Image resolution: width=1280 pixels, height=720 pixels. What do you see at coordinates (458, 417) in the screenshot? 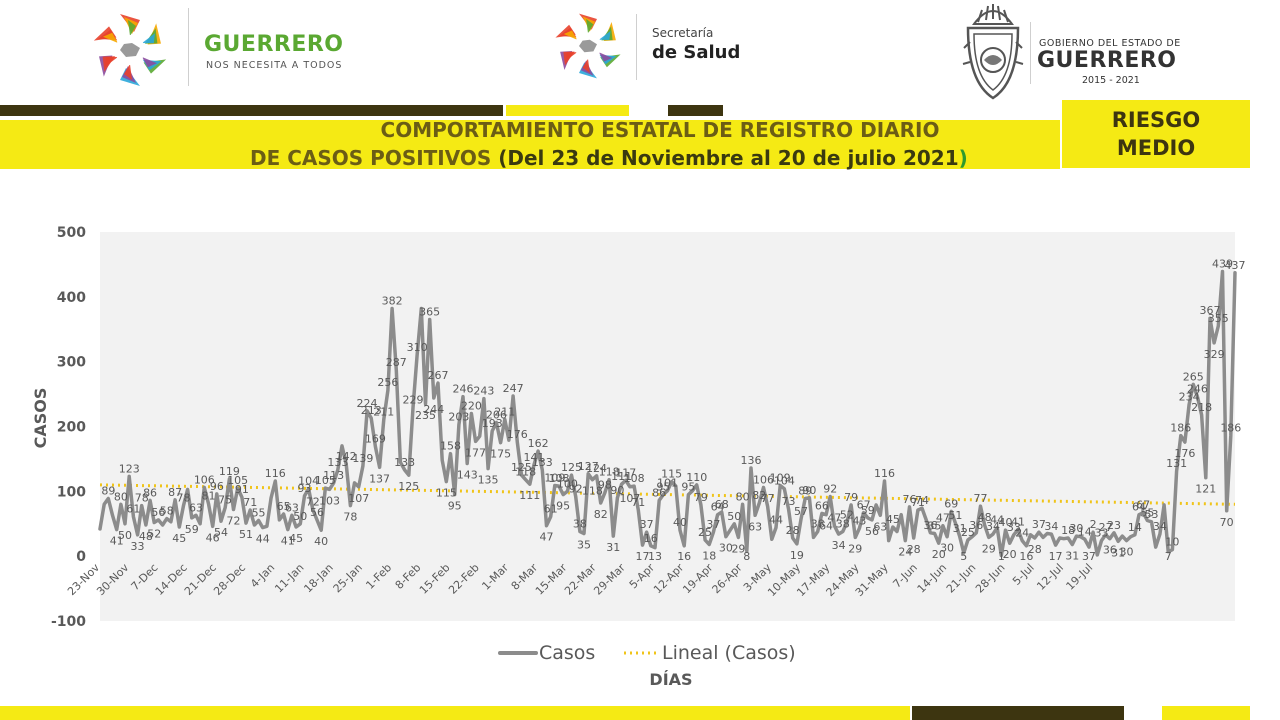
I see `data-label: 203` at bounding box center [458, 417].